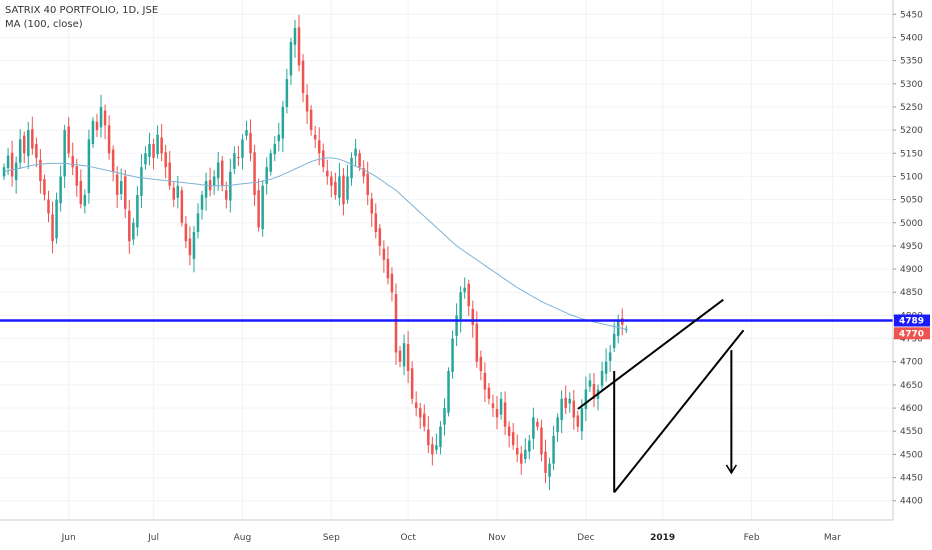 The image size is (932, 550). I want to click on price-tick-label: 4400, so click(911, 502).